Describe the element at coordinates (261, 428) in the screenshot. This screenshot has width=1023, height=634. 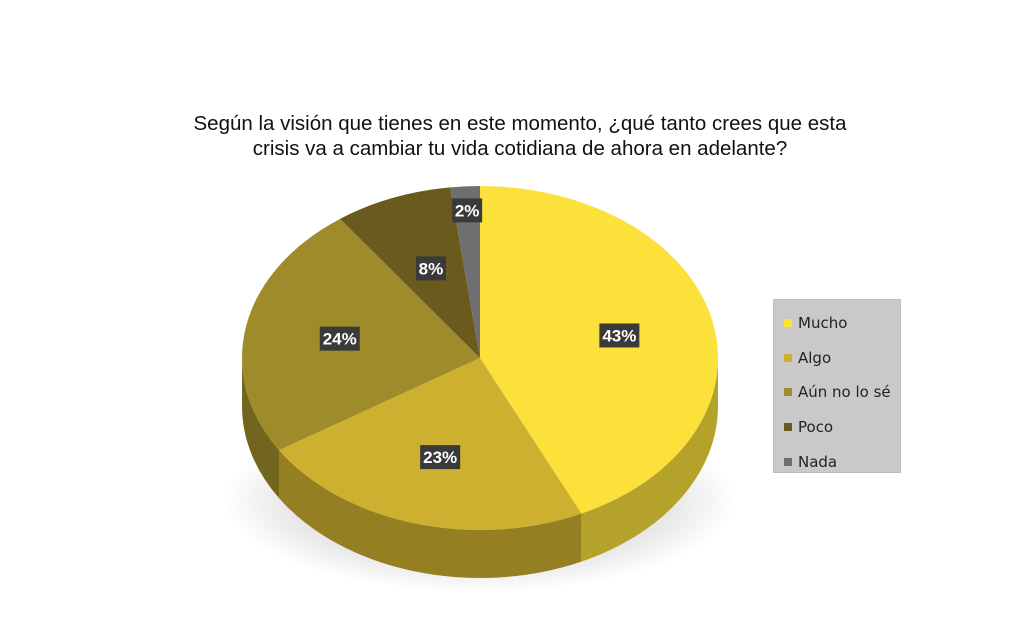
I see `pie-side-aun-no-lo-se` at that location.